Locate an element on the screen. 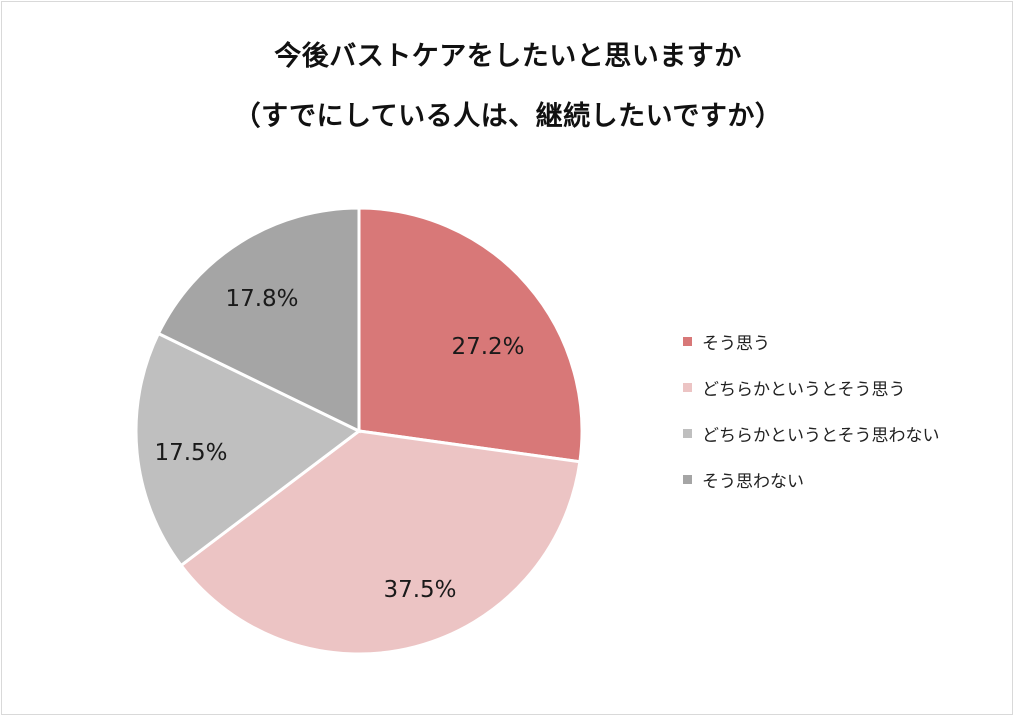  legend: そう思う どちらかというとそう思う どちらかというとそう思わない そう思わない is located at coordinates (811, 410).